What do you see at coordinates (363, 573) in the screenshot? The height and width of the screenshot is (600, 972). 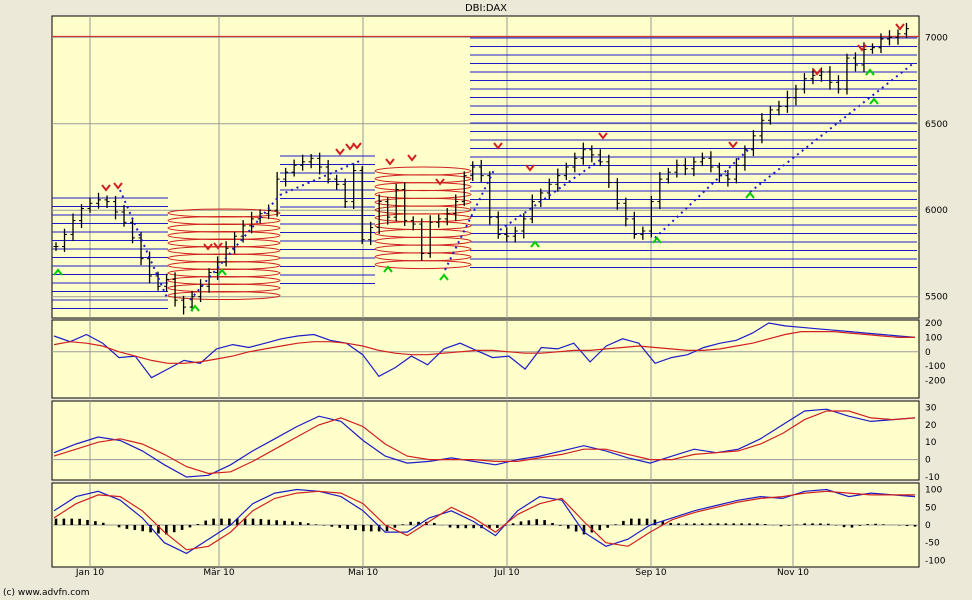 I see `x-tick-label: Mai 10` at bounding box center [363, 573].